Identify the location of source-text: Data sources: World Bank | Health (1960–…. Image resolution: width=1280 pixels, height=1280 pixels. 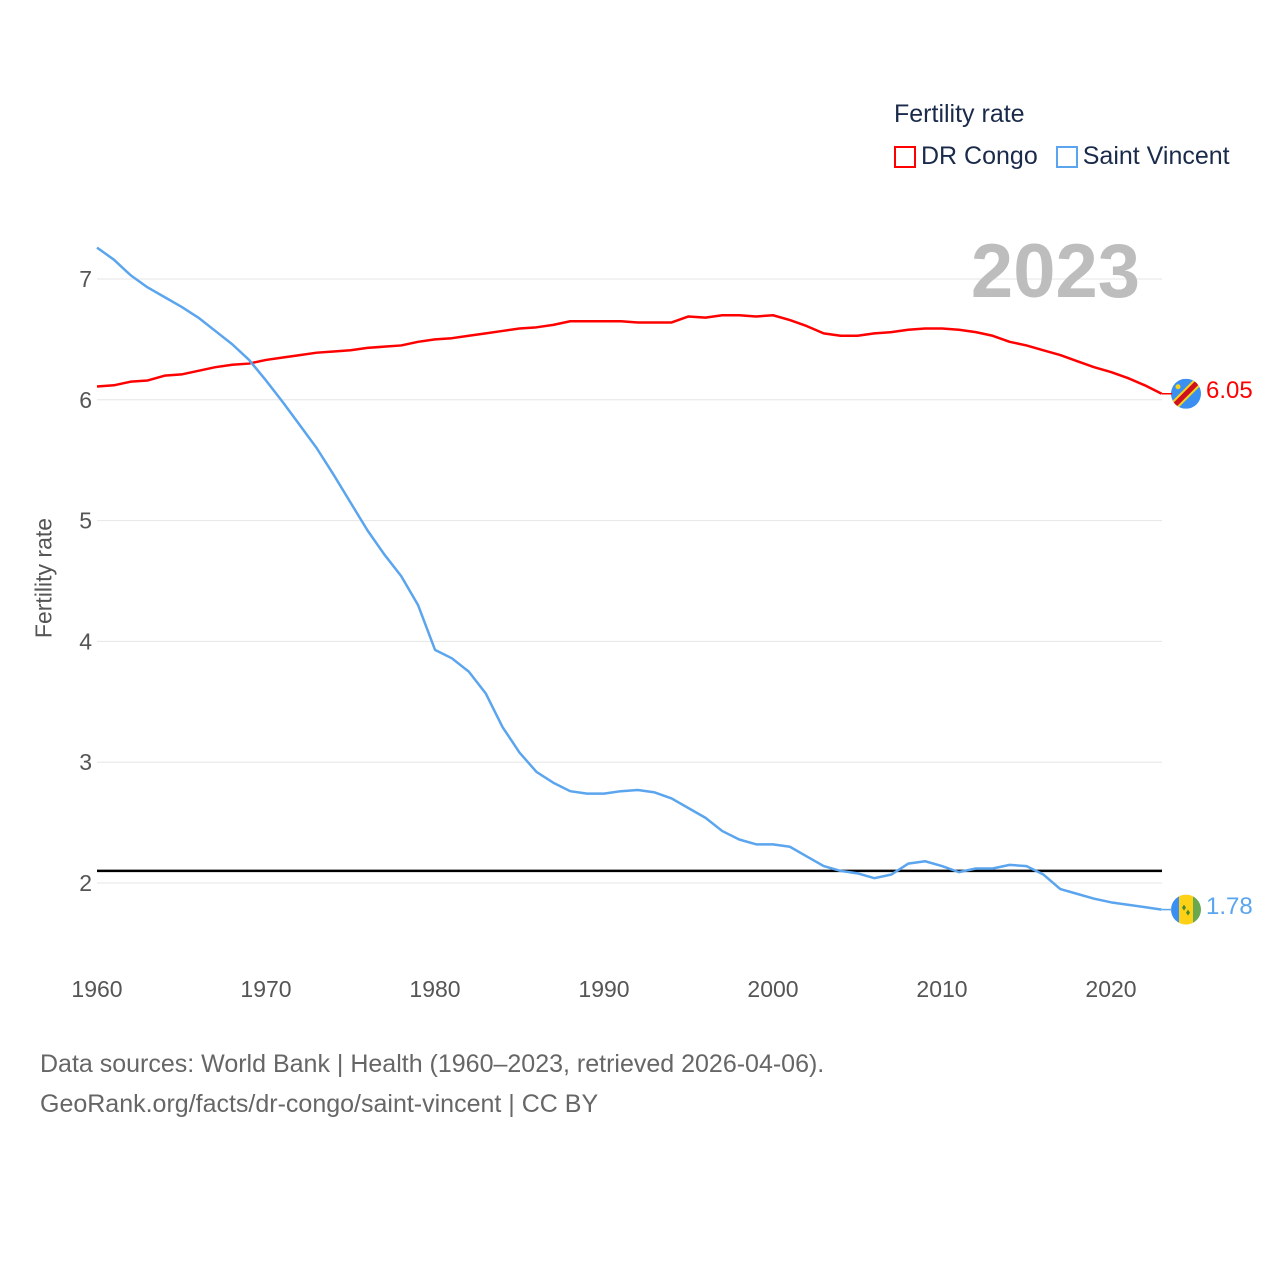
(432, 1064).